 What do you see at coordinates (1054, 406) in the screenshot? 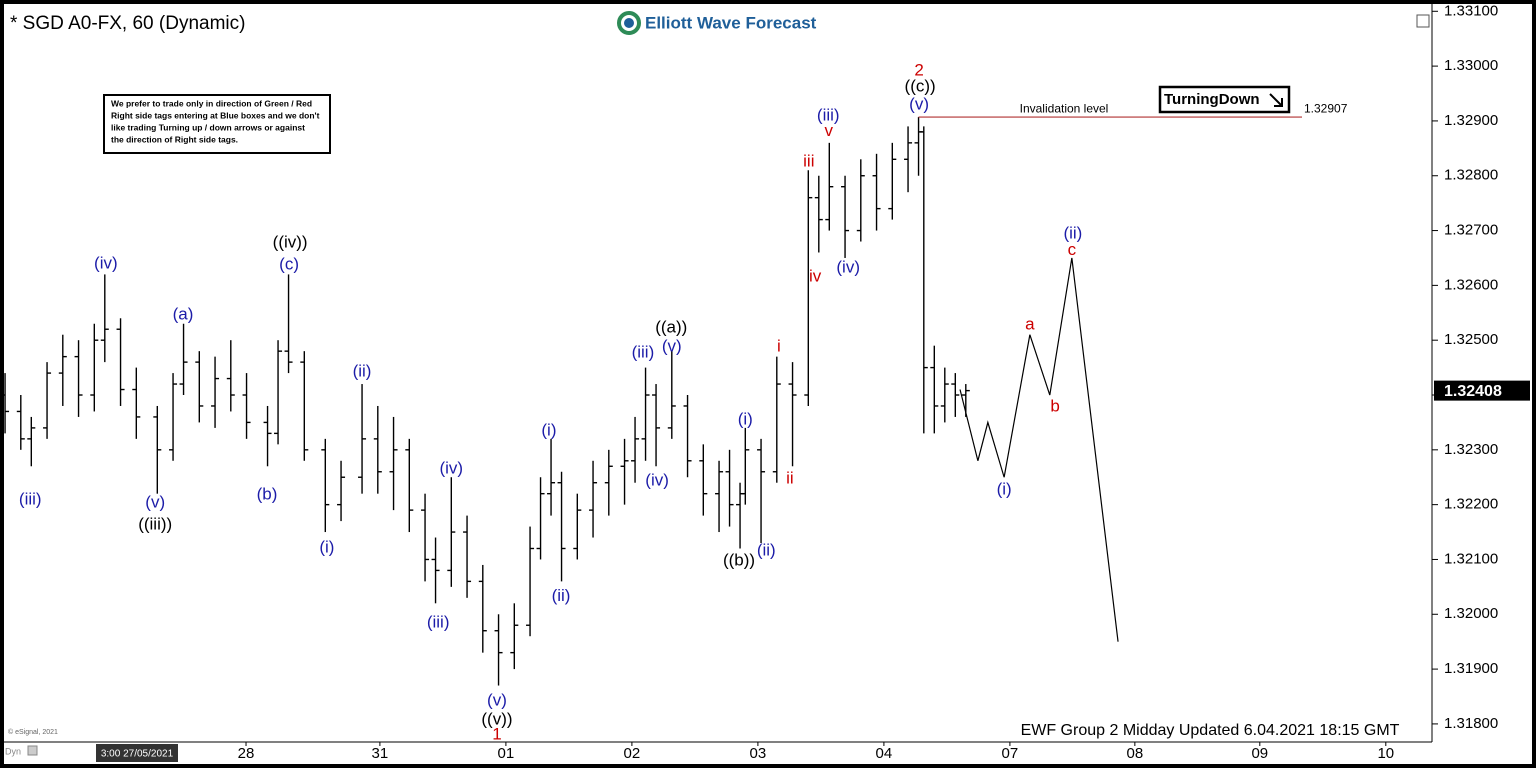
I see `wave-label: b` at bounding box center [1054, 406].